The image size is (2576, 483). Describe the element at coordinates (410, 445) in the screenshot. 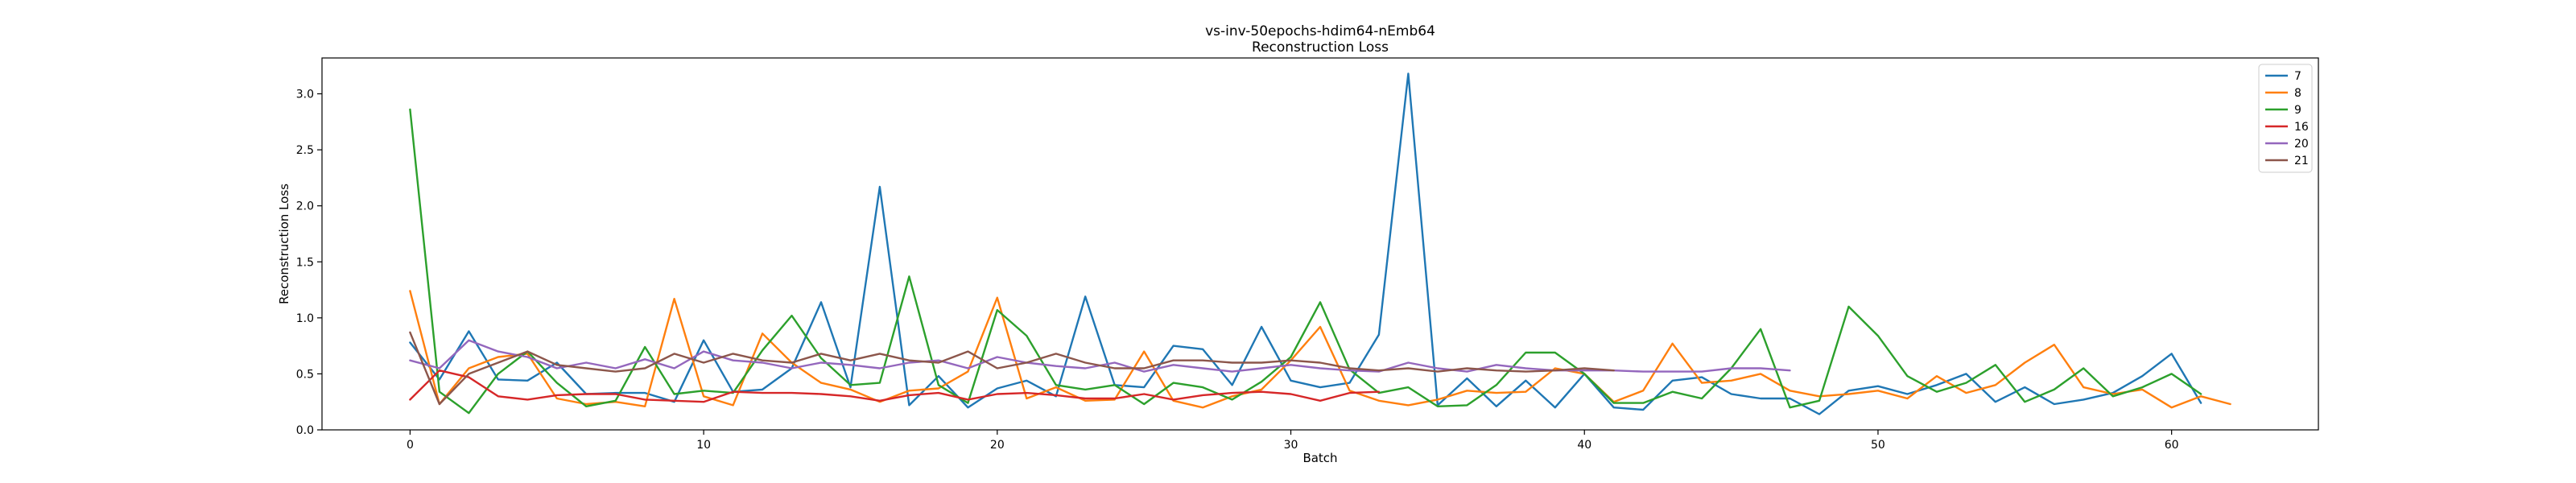

I see `x-tick-label: 0` at that location.